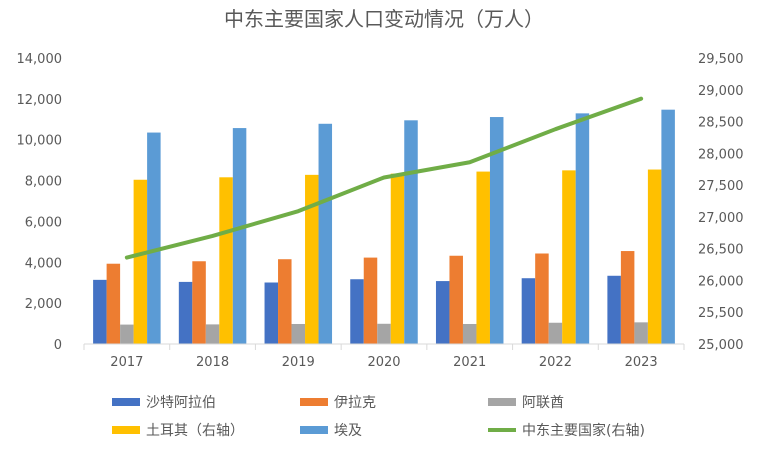 The image size is (769, 453). What do you see at coordinates (456, 299) in the screenshot?
I see `bar-2-2021` at bounding box center [456, 299].